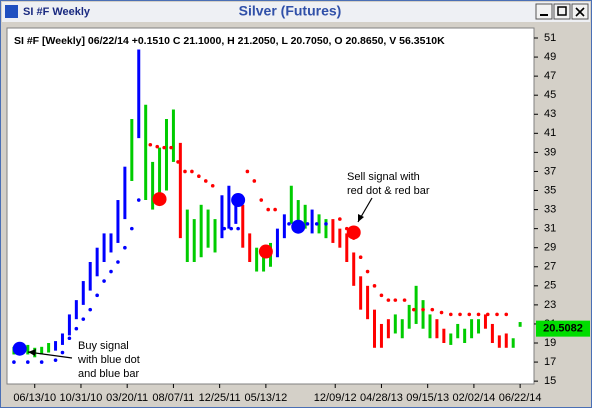  Describe the element at coordinates (290, 11) in the screenshot. I see `chart-caption: Silver (Futures)` at that location.